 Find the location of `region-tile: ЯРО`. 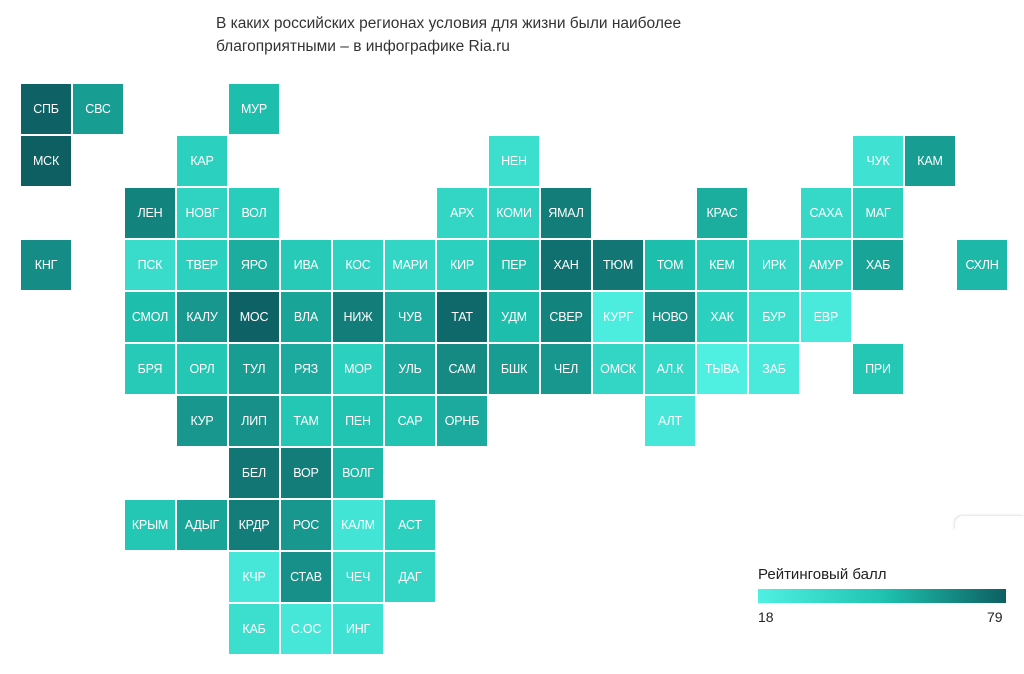

region-tile: ЯРО is located at coordinates (254, 265).